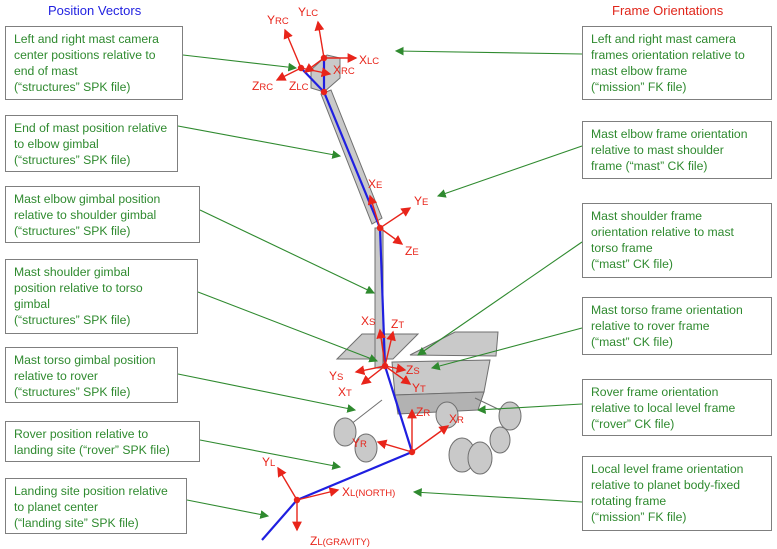 Image resolution: width=777 pixels, height=549 pixels. What do you see at coordinates (324, 58) in the screenshot?
I see `origin-left-camera` at bounding box center [324, 58].